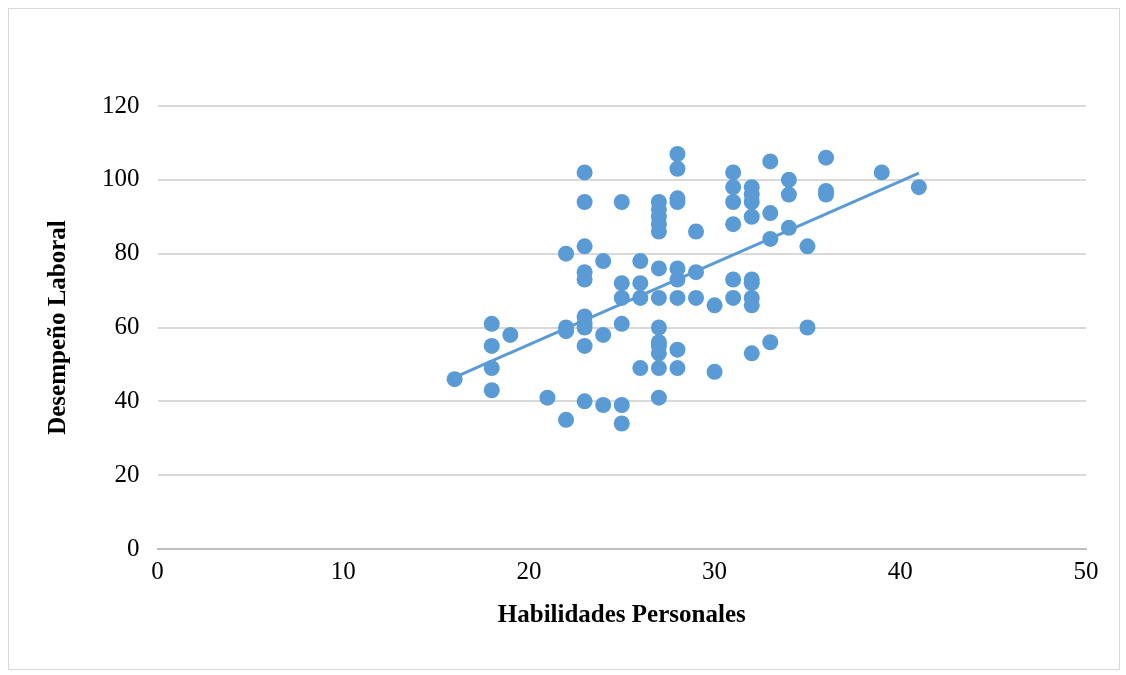 The image size is (1126, 675). What do you see at coordinates (343, 570) in the screenshot?
I see `x-tick-label: 10` at bounding box center [343, 570].